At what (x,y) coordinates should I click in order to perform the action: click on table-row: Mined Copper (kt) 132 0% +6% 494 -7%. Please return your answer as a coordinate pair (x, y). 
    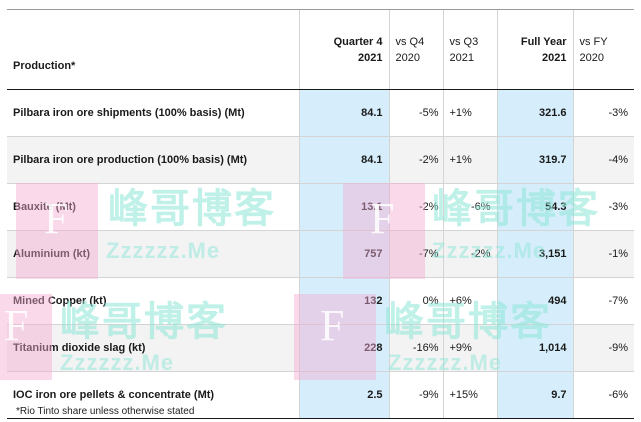
    Looking at the image, I should click on (320, 301).